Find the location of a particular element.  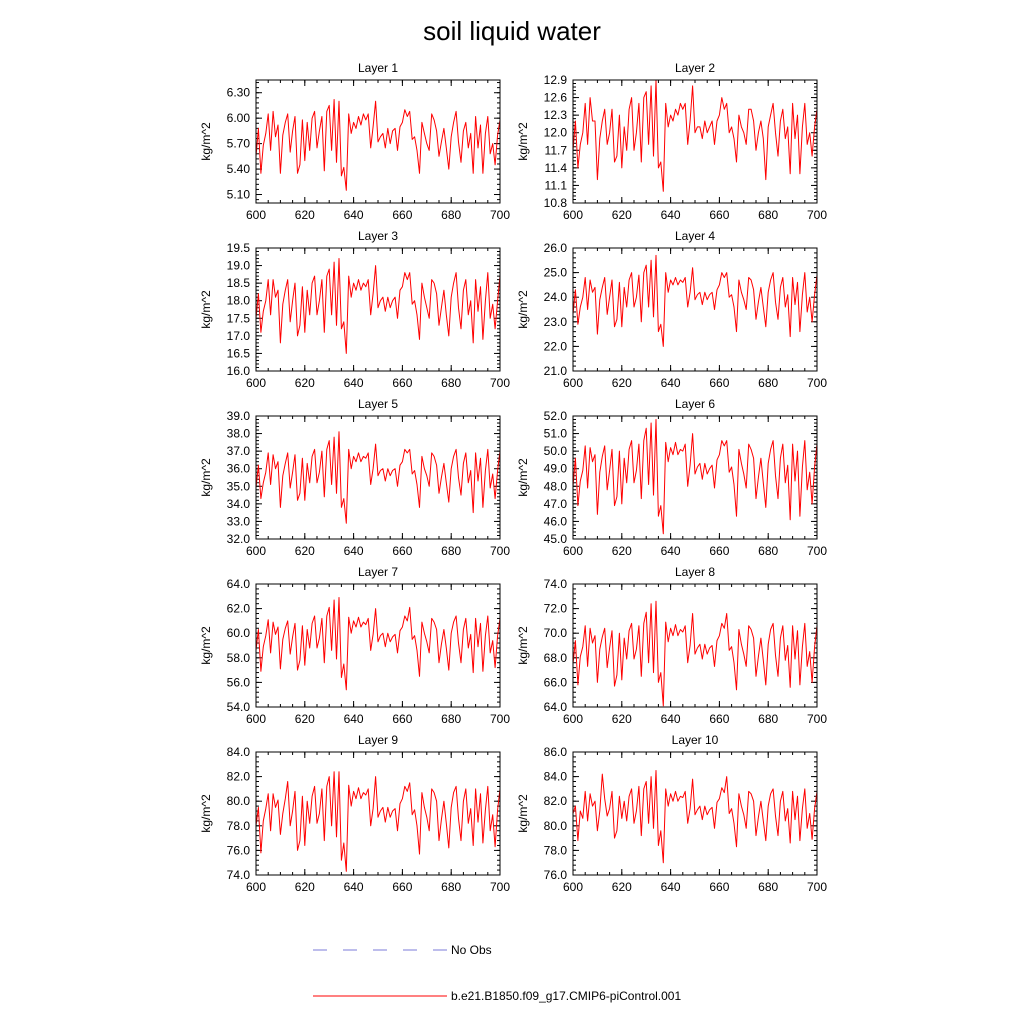

y-tick-label: 12.6 is located at coordinates (556, 98).